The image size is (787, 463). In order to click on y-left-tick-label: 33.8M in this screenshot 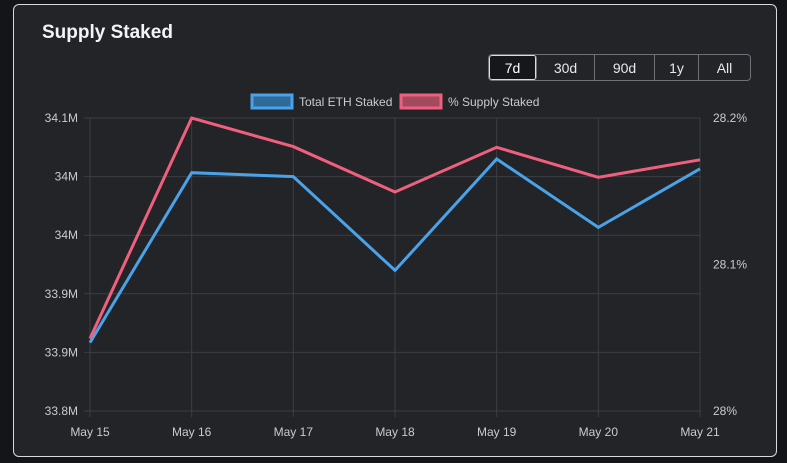, I will do `click(61, 411)`.